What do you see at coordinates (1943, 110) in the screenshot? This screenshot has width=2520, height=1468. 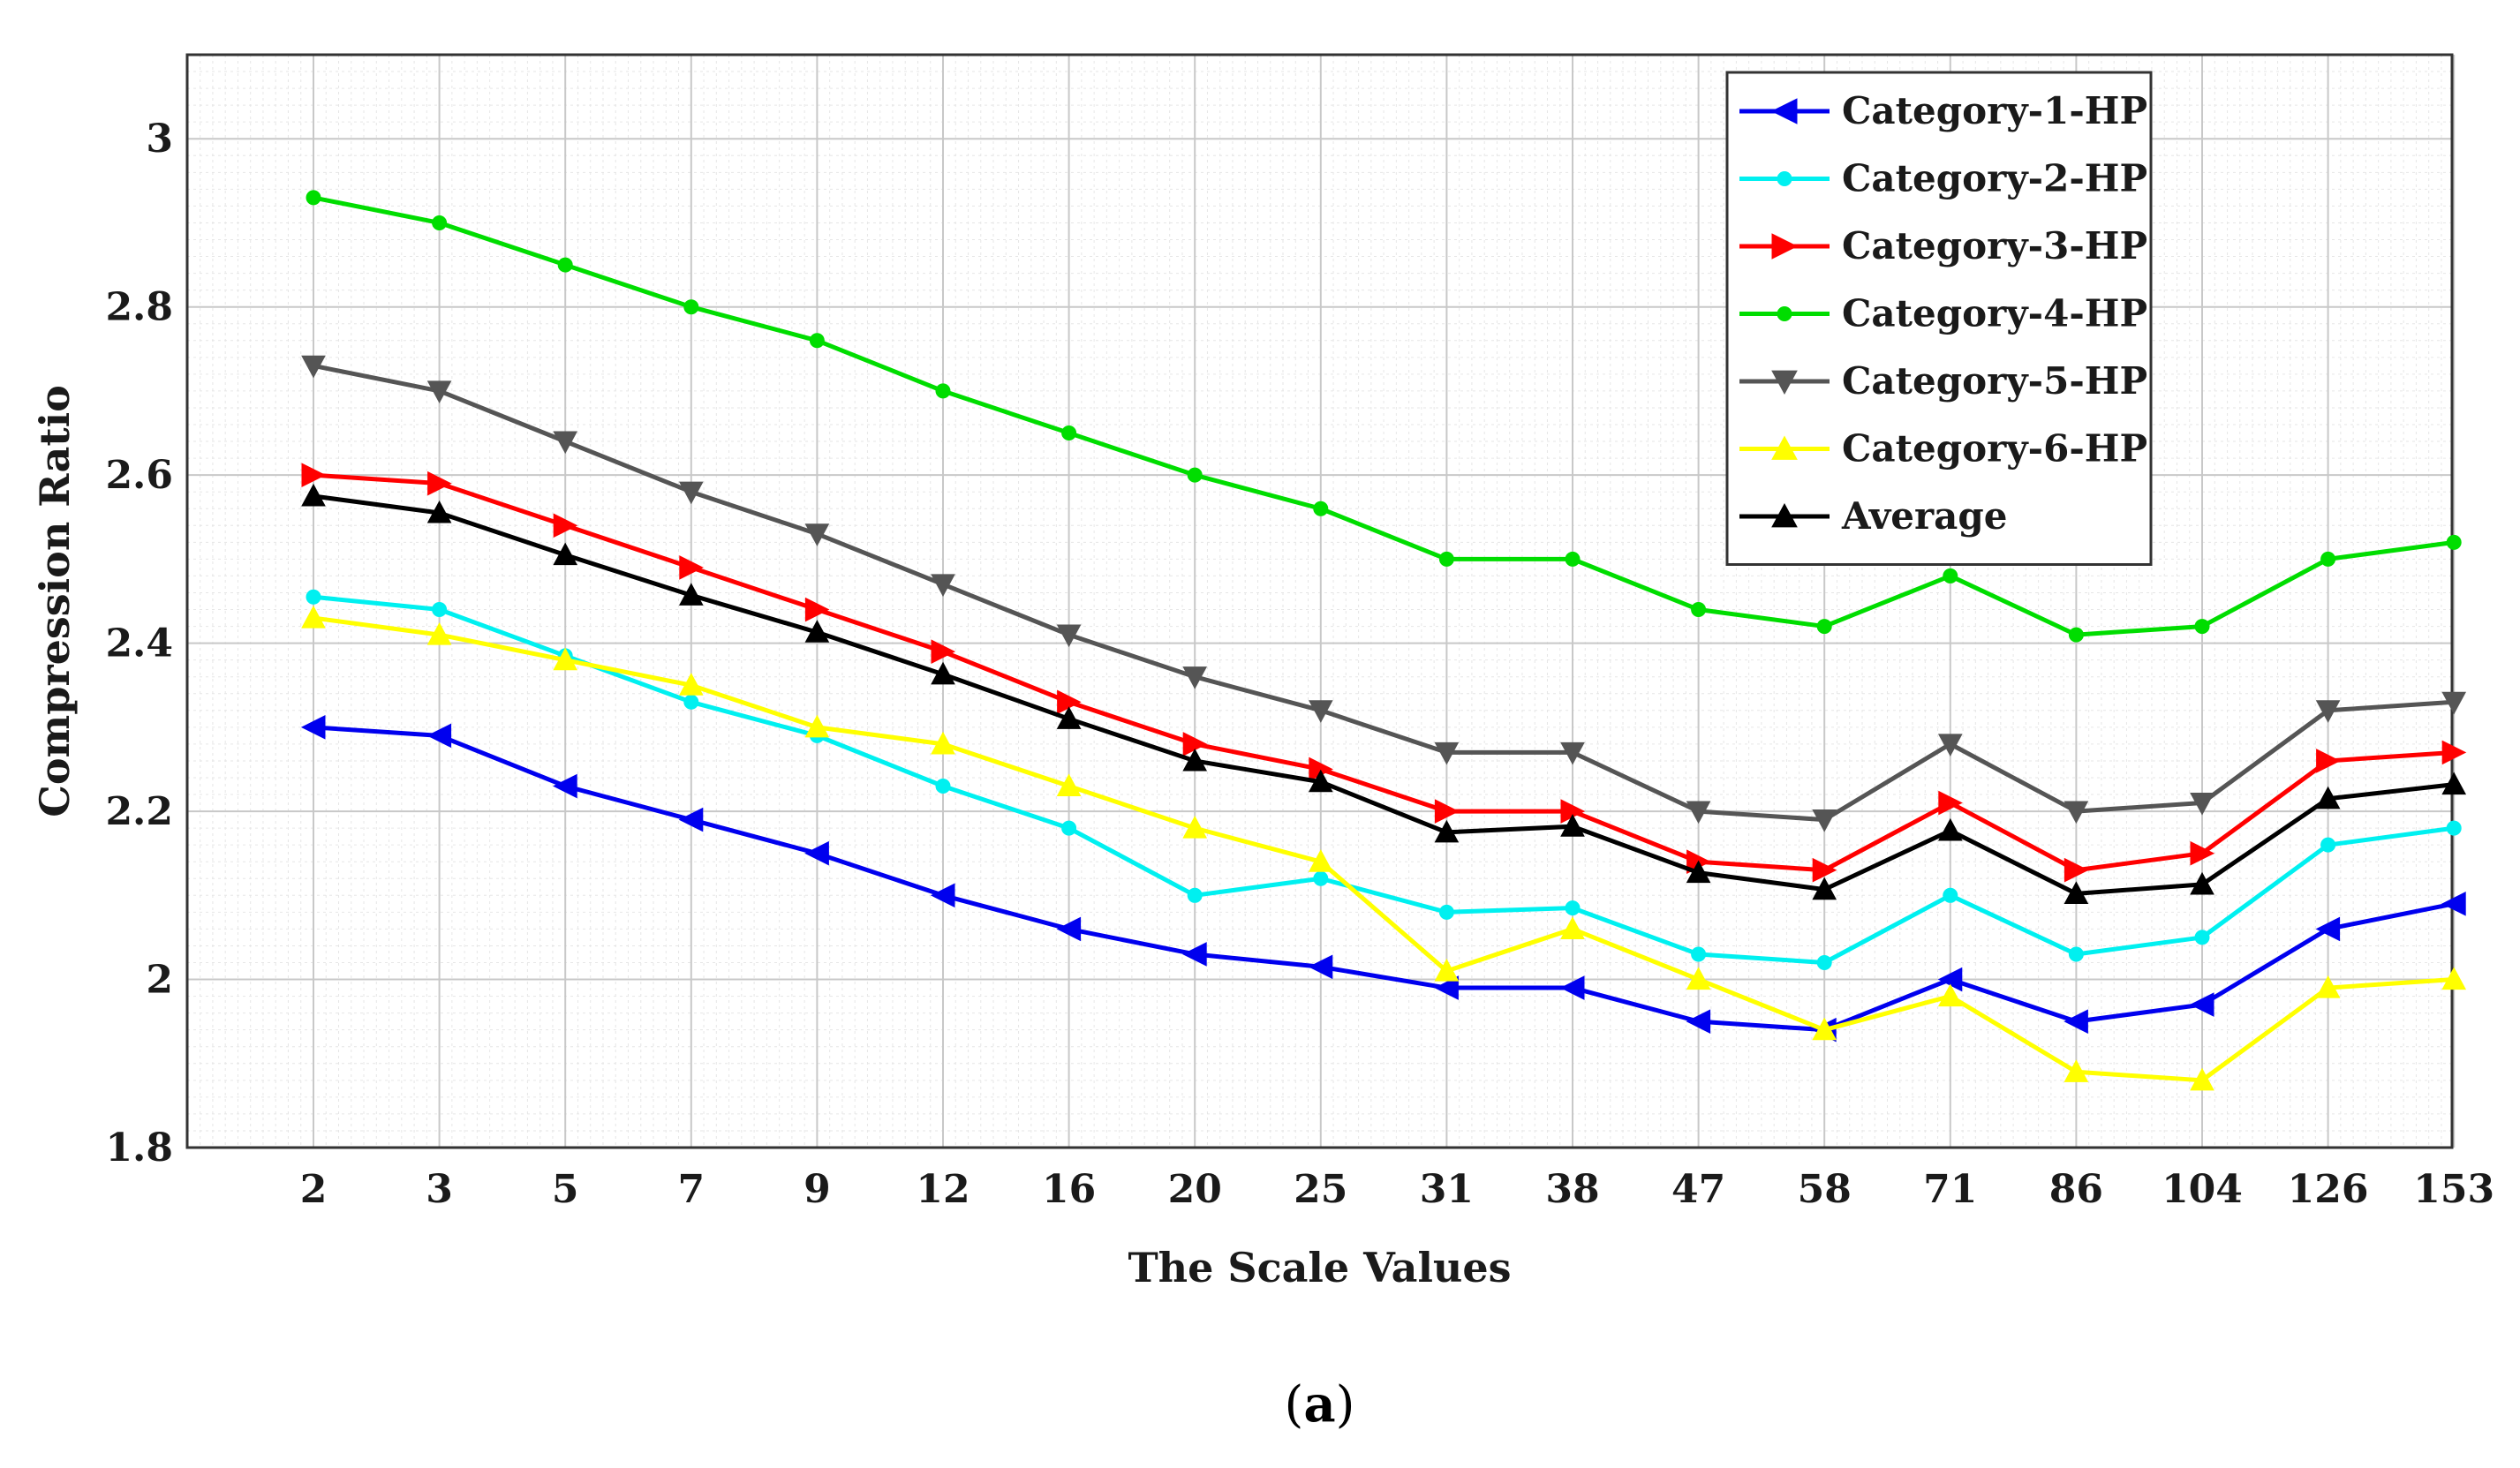 I see `legend-item: Category-1-HP` at bounding box center [1943, 110].